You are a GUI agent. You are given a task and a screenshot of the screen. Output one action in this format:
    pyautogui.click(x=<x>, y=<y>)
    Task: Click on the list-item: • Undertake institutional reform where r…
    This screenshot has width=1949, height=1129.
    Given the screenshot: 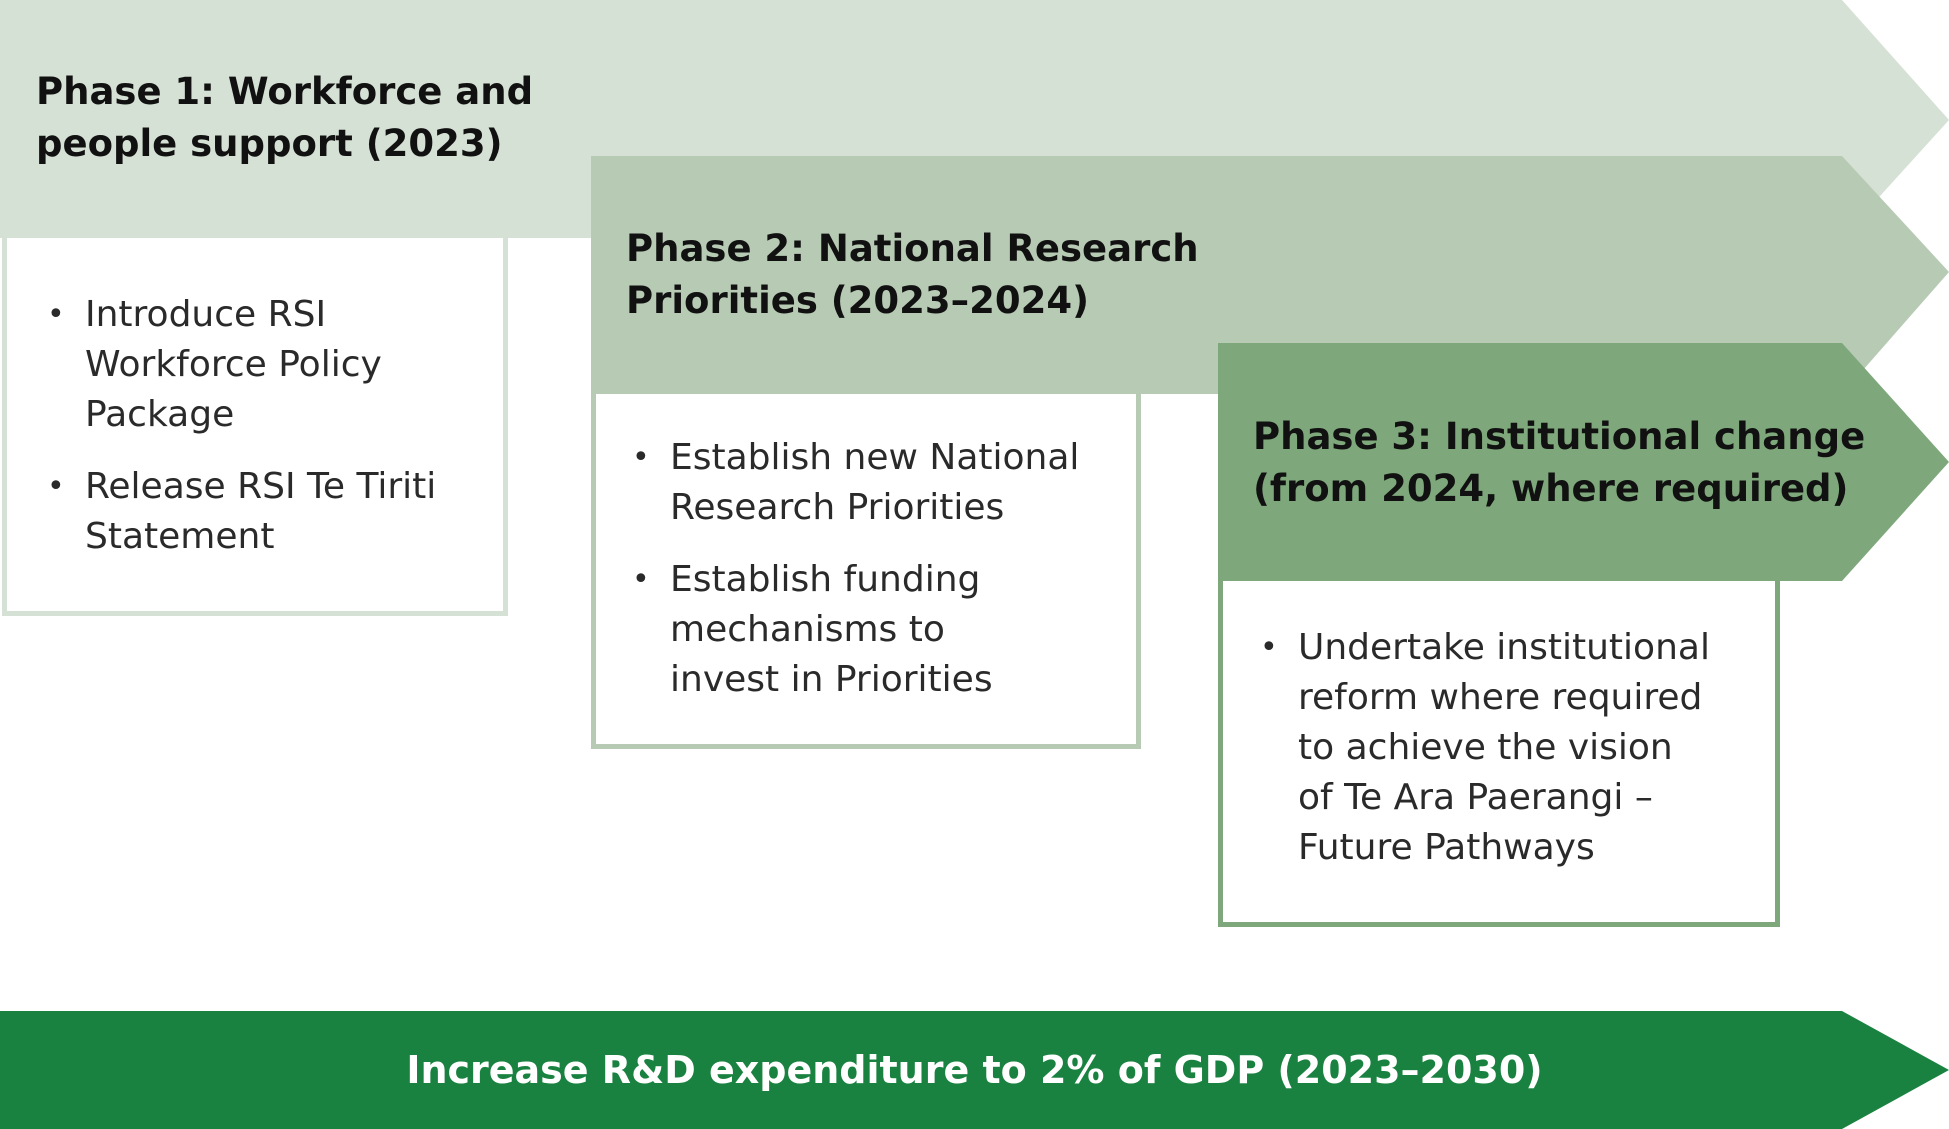 What is the action you would take?
    pyautogui.click(x=1517, y=748)
    